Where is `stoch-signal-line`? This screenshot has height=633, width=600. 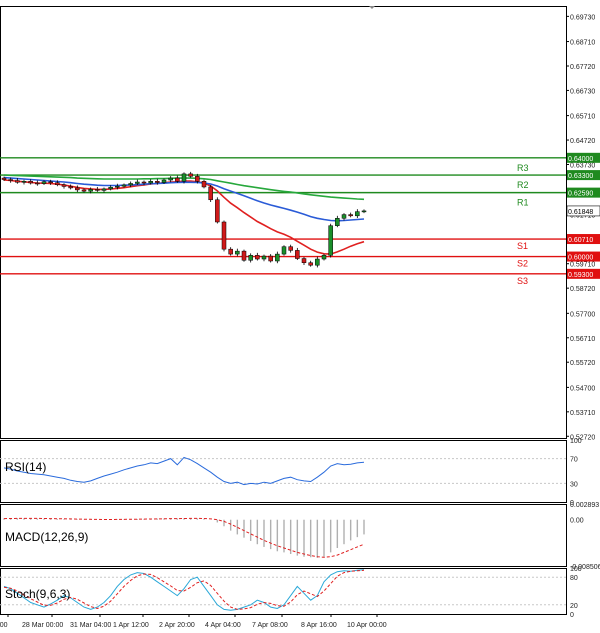 stoch-signal-line is located at coordinates (184, 589).